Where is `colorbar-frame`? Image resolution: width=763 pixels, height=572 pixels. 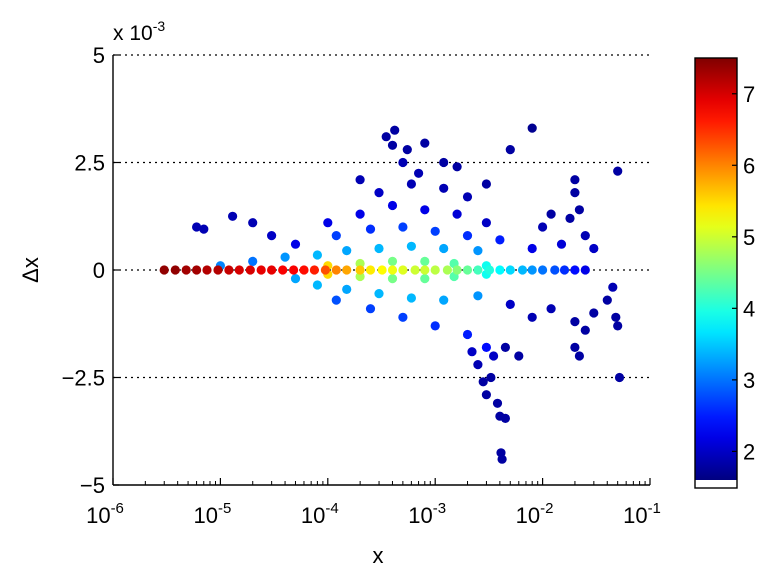
colorbar-frame is located at coordinates (716, 273).